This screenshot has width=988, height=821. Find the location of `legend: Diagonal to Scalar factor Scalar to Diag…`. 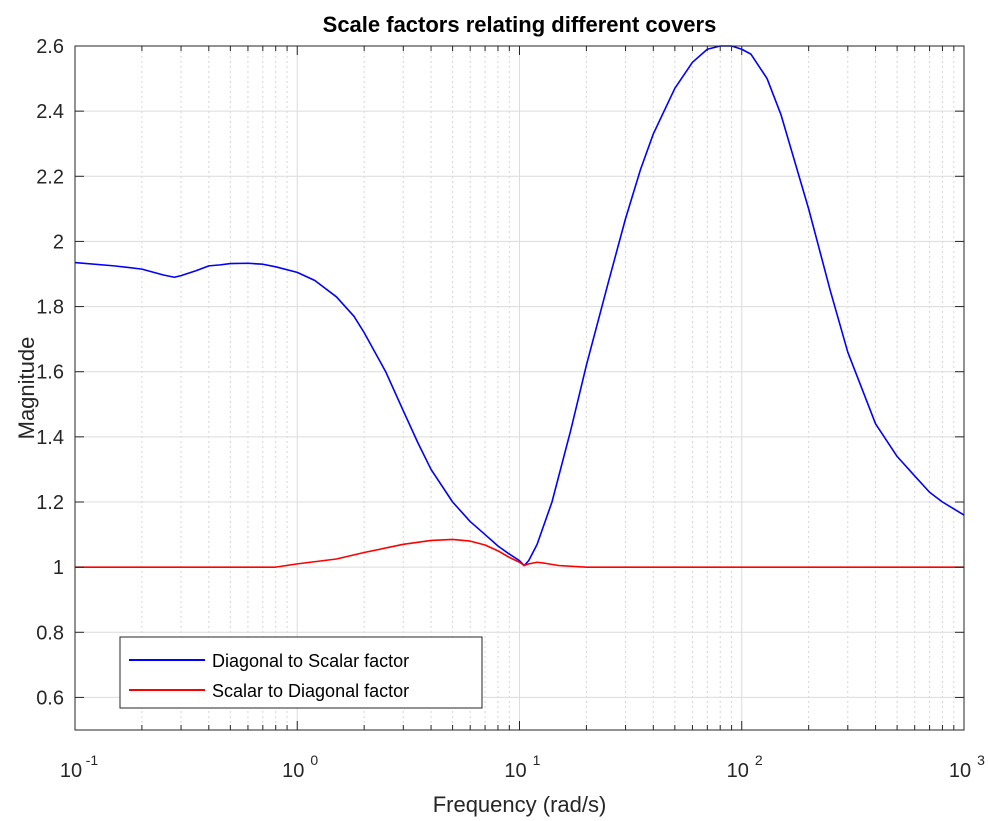

legend: Diagonal to Scalar factor Scalar to Diag… is located at coordinates (301, 672).